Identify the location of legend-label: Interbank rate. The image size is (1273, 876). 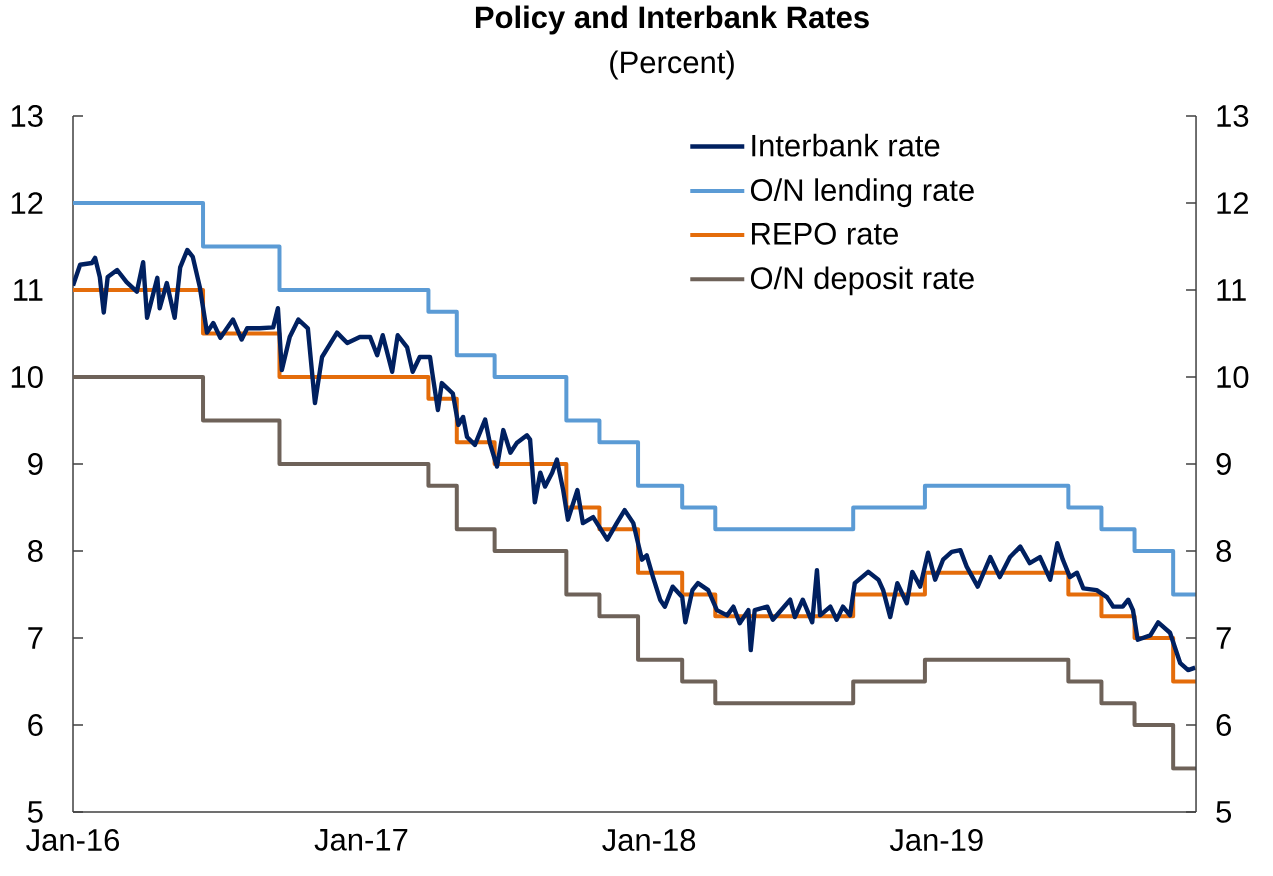
(846, 145).